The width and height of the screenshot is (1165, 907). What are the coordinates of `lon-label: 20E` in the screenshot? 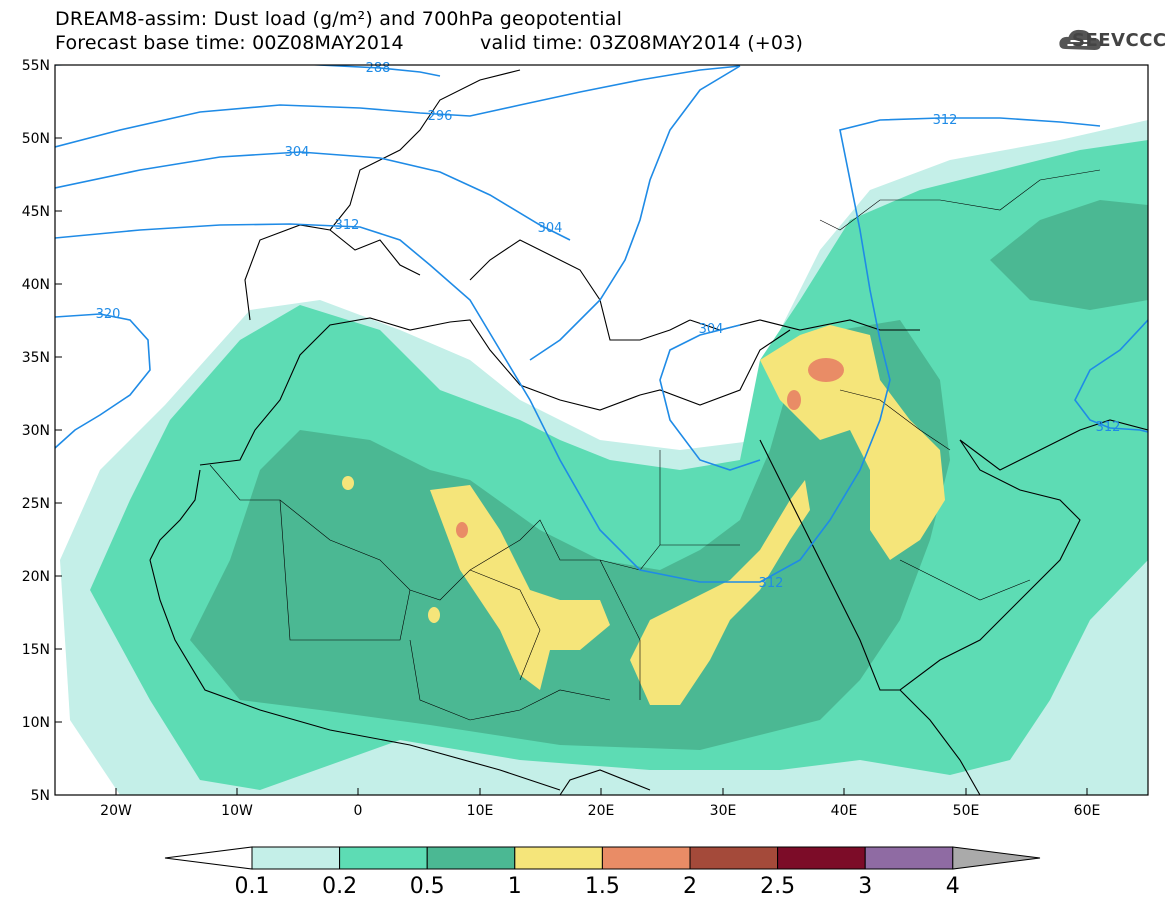 It's located at (601, 811).